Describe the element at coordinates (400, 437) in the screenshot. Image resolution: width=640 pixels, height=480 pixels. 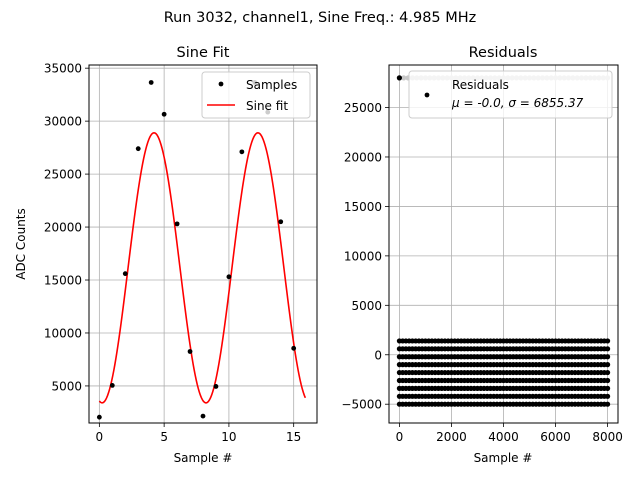
I see `residuals-xtick-label: 0` at that location.